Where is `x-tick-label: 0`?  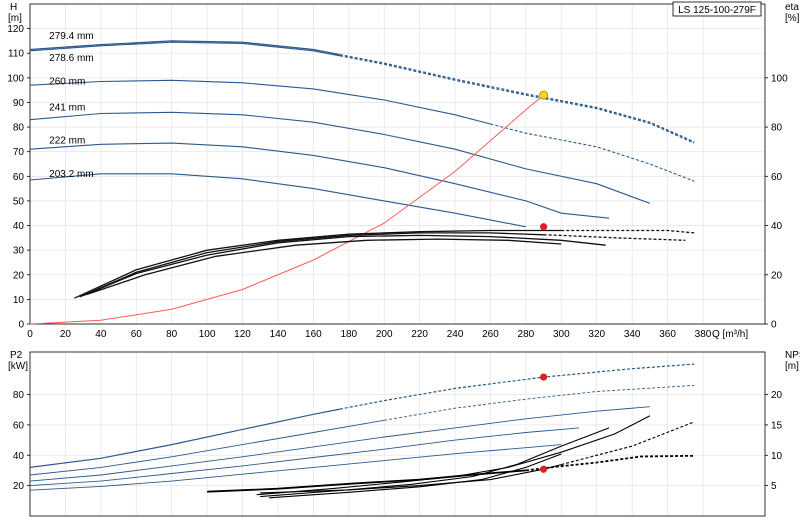 x-tick-label: 0 is located at coordinates (30, 334).